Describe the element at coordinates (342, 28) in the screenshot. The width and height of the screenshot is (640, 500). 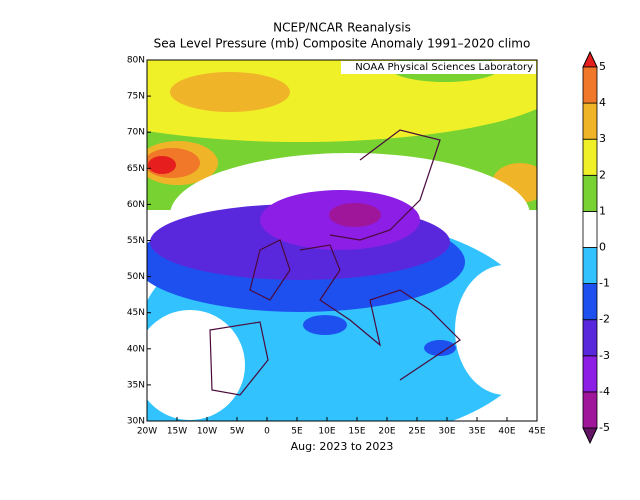
I see `title: NCEP/NCAR Reanalysis` at that location.